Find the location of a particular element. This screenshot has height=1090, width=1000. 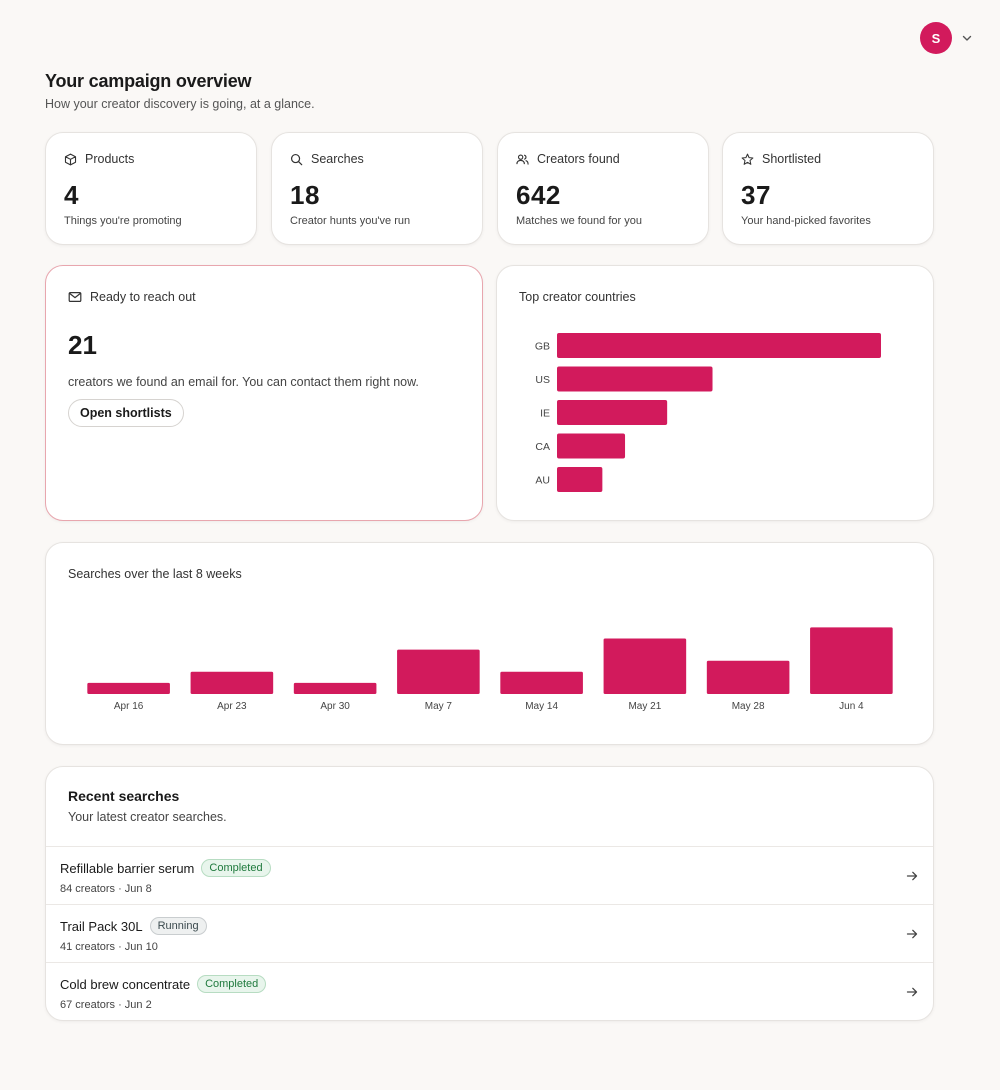

week-tick-label: May 14 is located at coordinates (541, 706).